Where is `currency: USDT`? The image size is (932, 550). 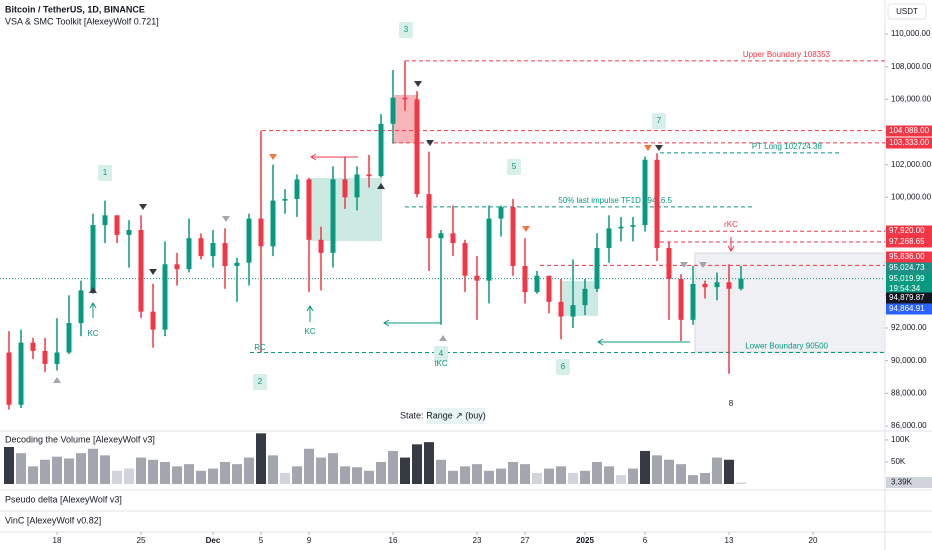 currency: USDT is located at coordinates (907, 11).